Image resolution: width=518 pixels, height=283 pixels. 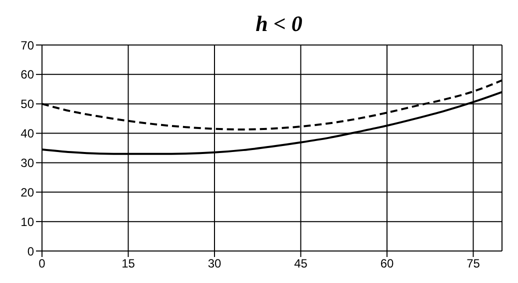 I want to click on x-tick-label: 30, so click(x=215, y=263).